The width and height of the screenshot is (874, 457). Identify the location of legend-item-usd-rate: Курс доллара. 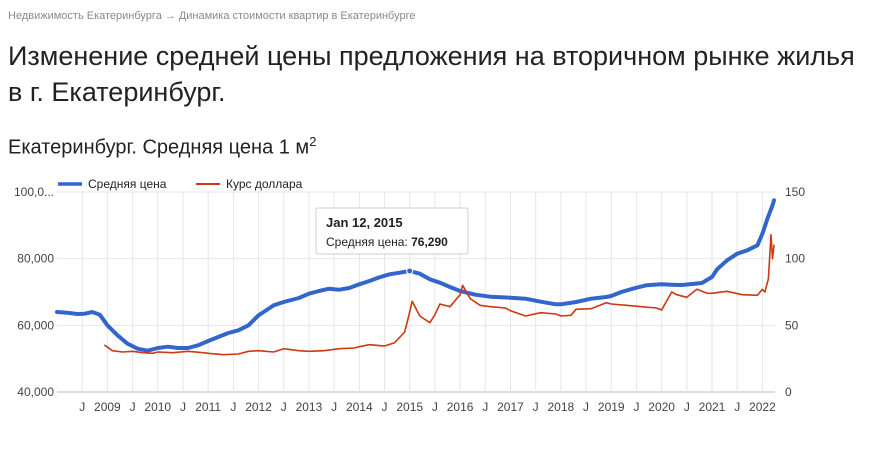
(249, 184).